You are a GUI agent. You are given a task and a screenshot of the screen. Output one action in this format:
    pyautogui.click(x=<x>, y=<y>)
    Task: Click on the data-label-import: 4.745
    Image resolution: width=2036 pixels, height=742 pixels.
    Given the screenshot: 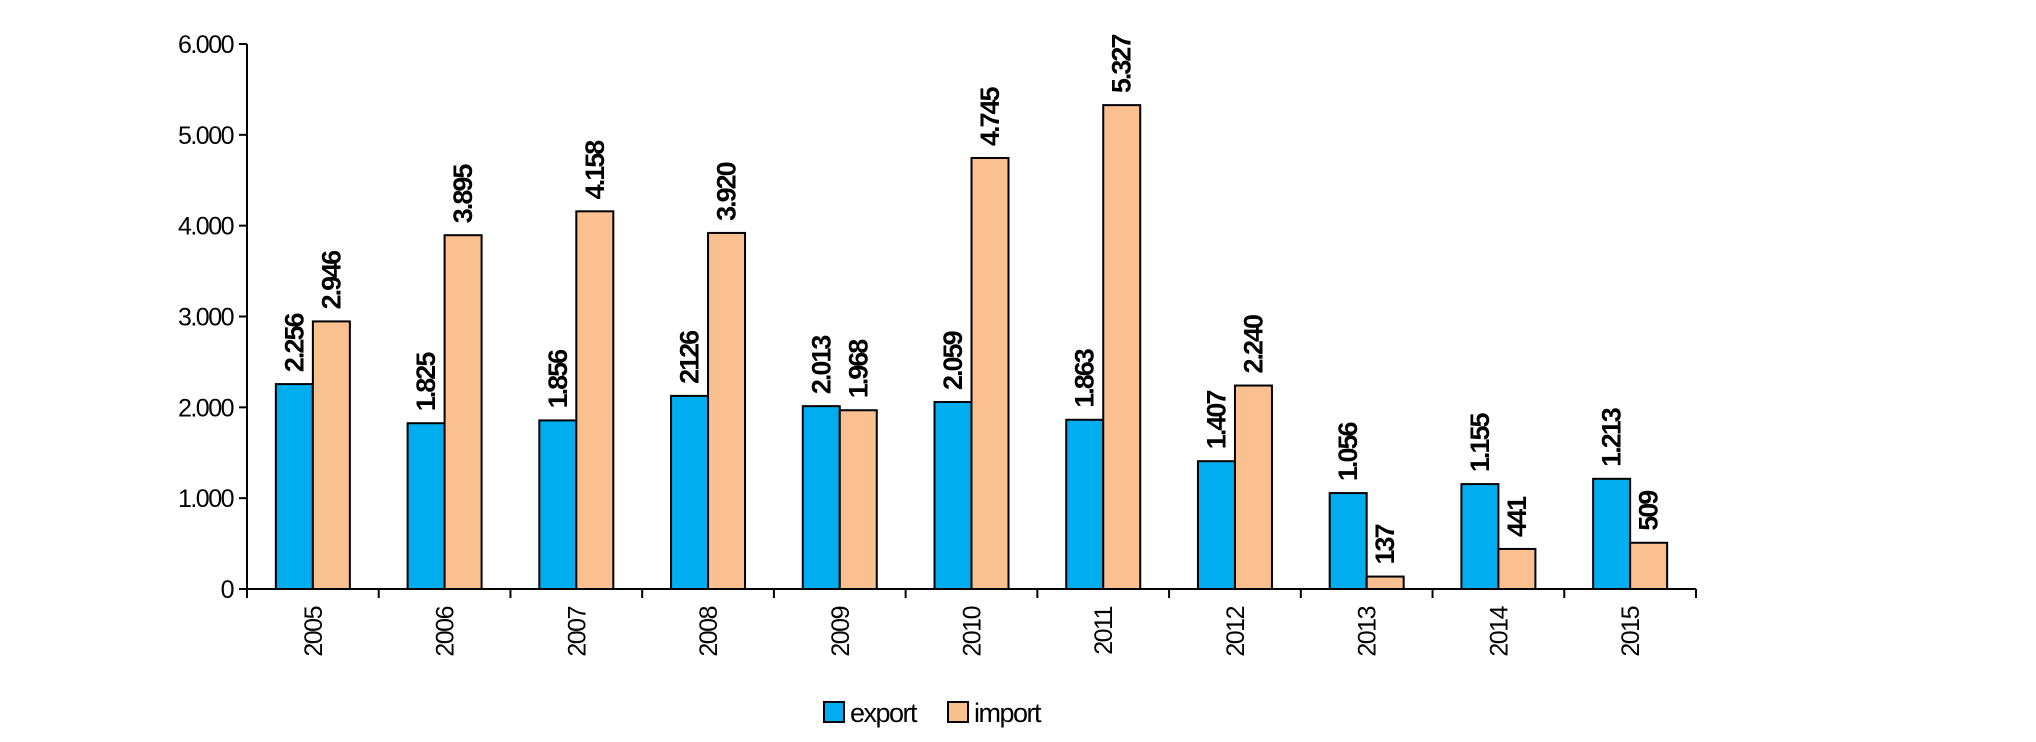 What is the action you would take?
    pyautogui.click(x=990, y=116)
    